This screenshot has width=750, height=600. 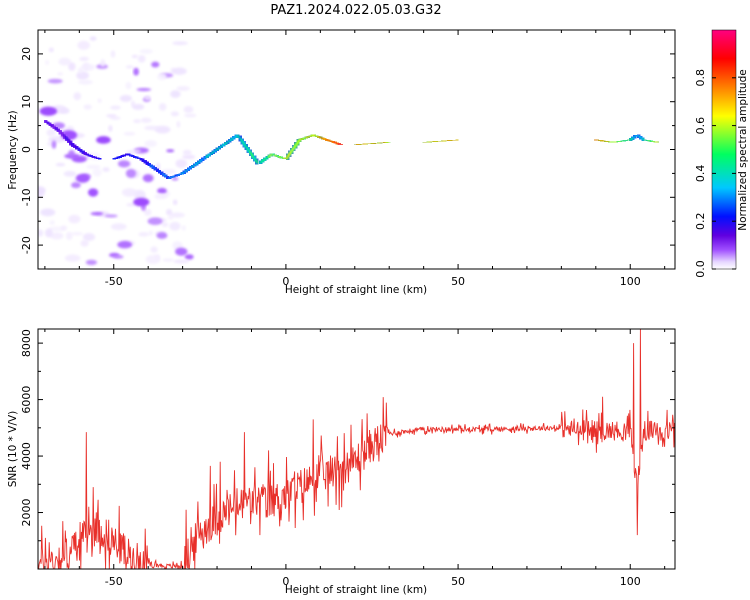 What do you see at coordinates (114, 281) in the screenshot?
I see `x-tick-label: -50` at bounding box center [114, 281].